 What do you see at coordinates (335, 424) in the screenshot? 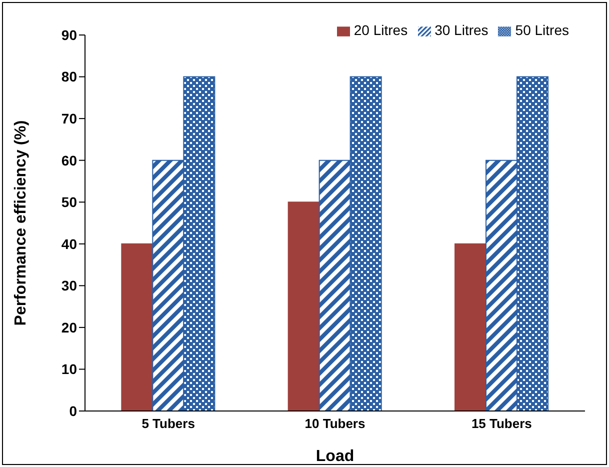
I see `x-tick-label: 10 Tubers` at bounding box center [335, 424].